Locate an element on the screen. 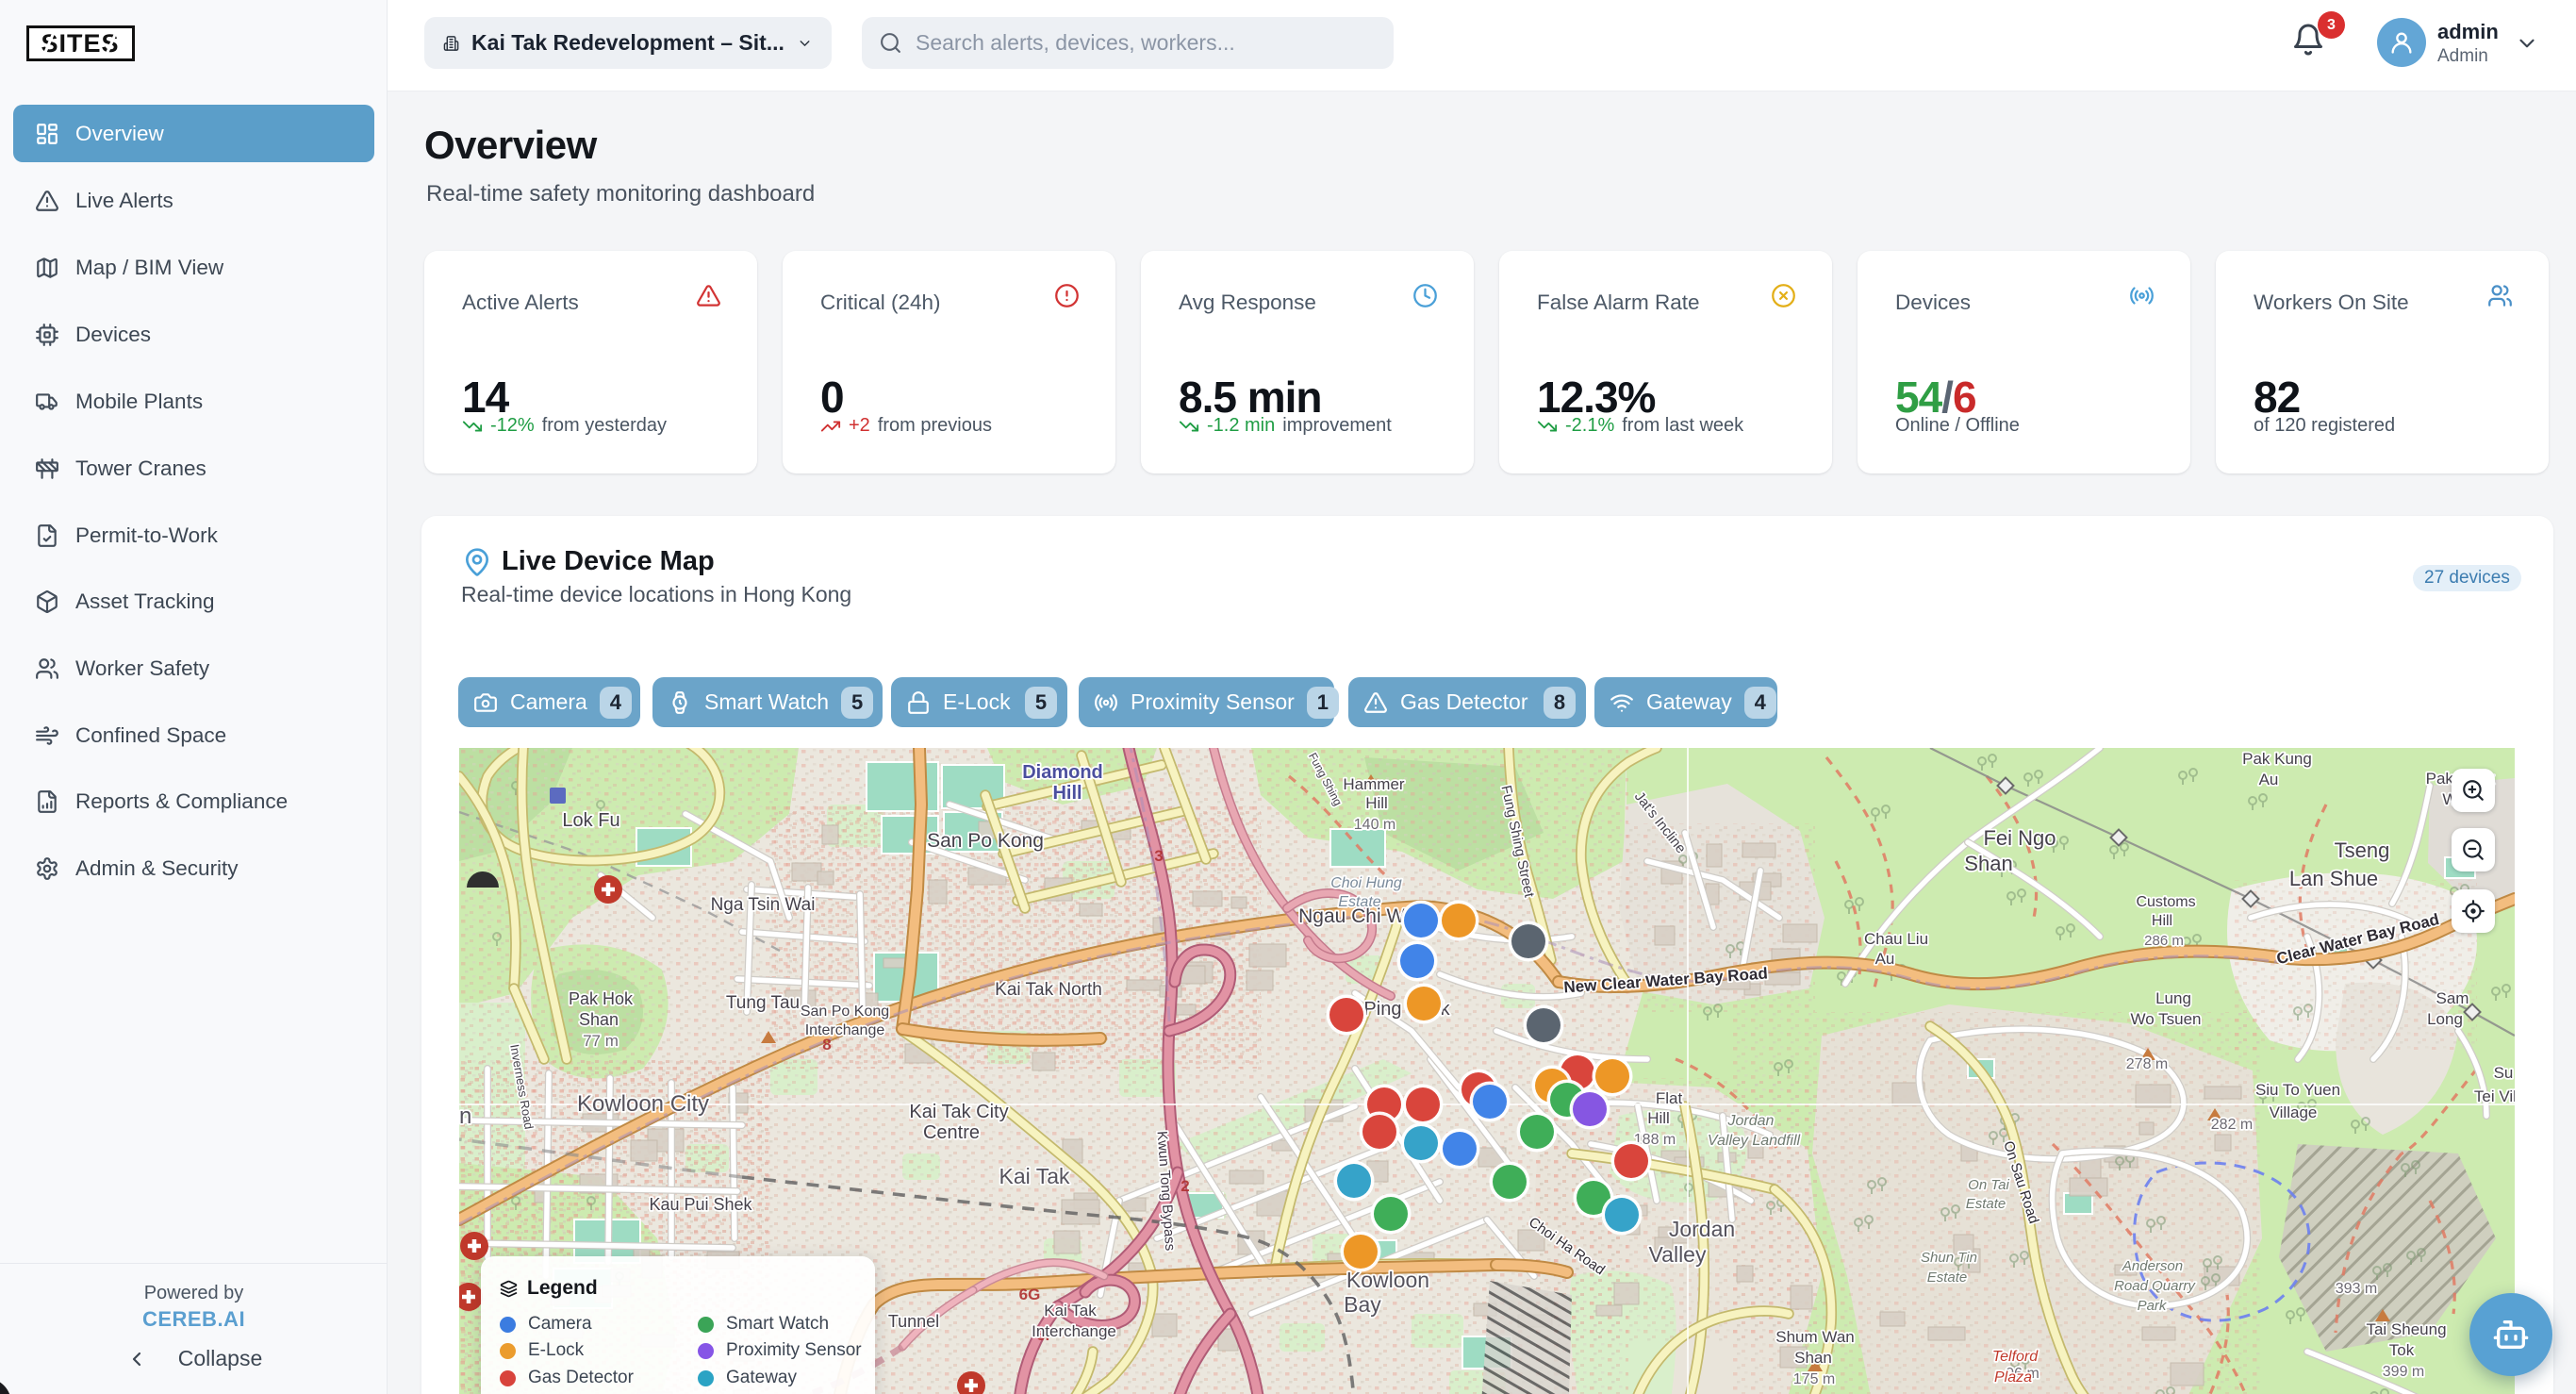 This screenshot has width=2576, height=1394. svg-text: Customs is located at coordinates (2165, 902).